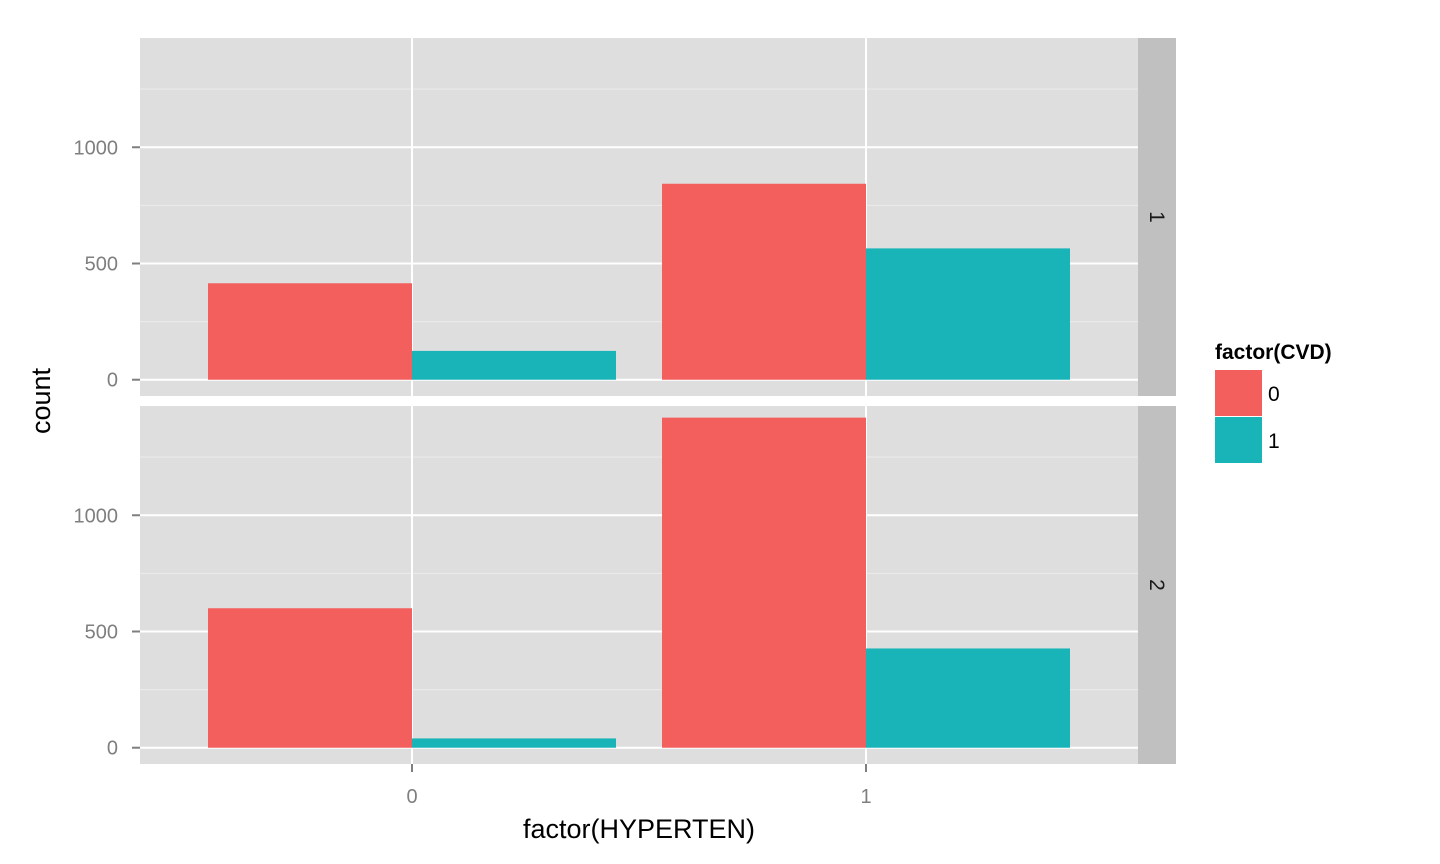  Describe the element at coordinates (865, 797) in the screenshot. I see `x-tick-label: 1` at that location.